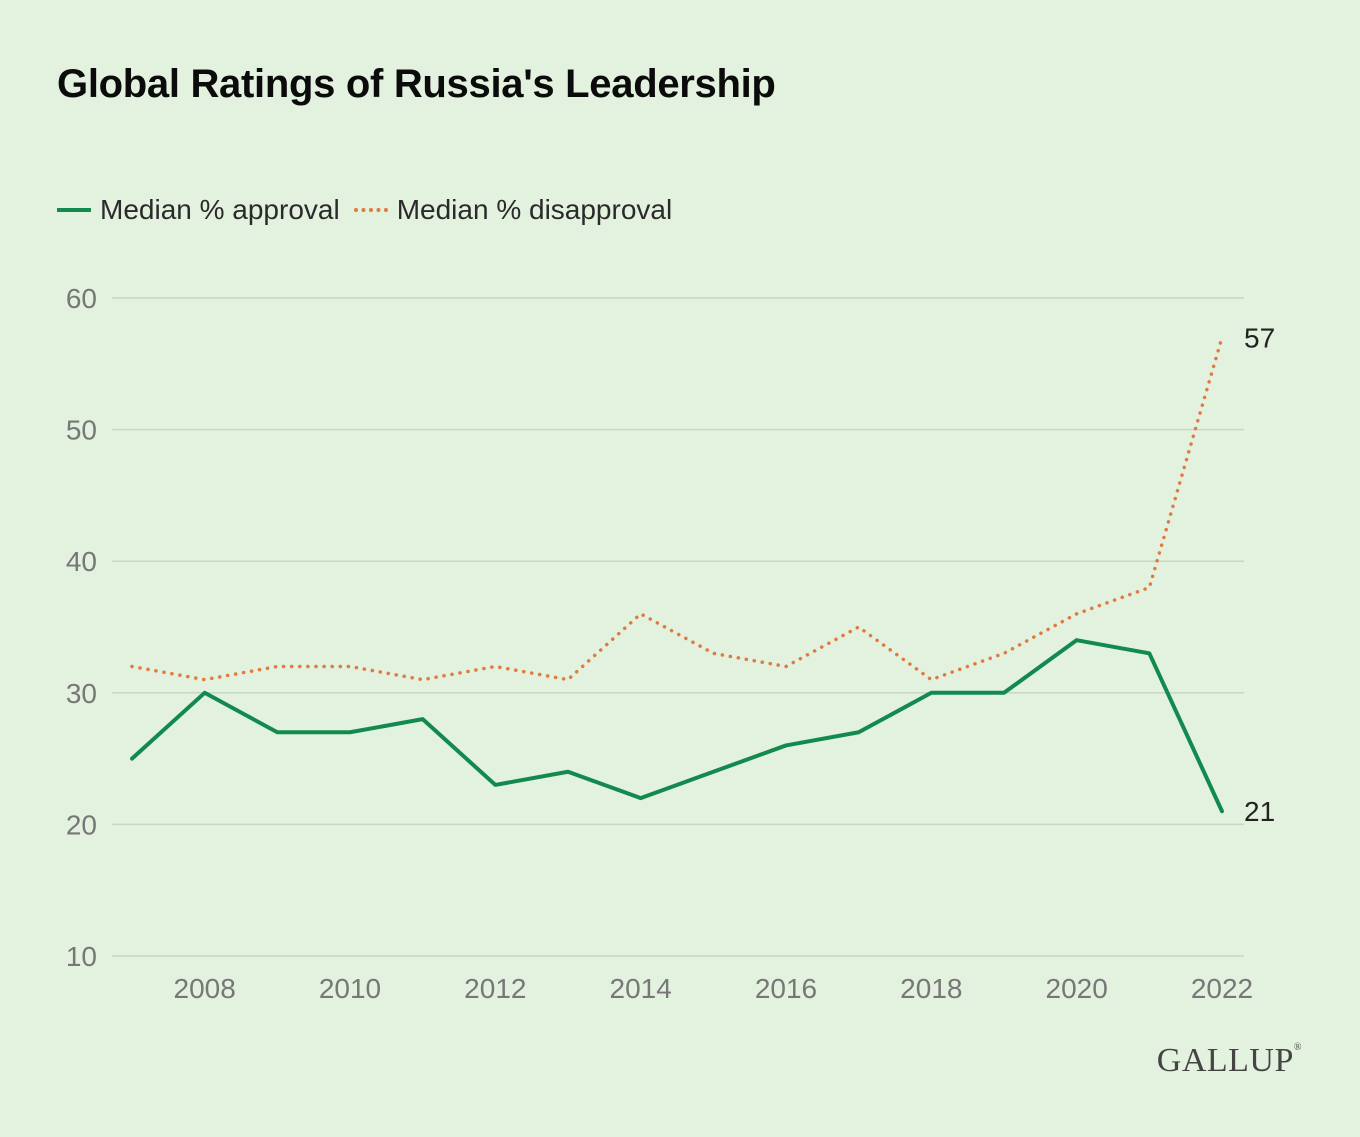 This screenshot has width=1360, height=1137. Describe the element at coordinates (81, 627) in the screenshot. I see `y-axis-ticks: 10 20 30 40 50 60` at that location.